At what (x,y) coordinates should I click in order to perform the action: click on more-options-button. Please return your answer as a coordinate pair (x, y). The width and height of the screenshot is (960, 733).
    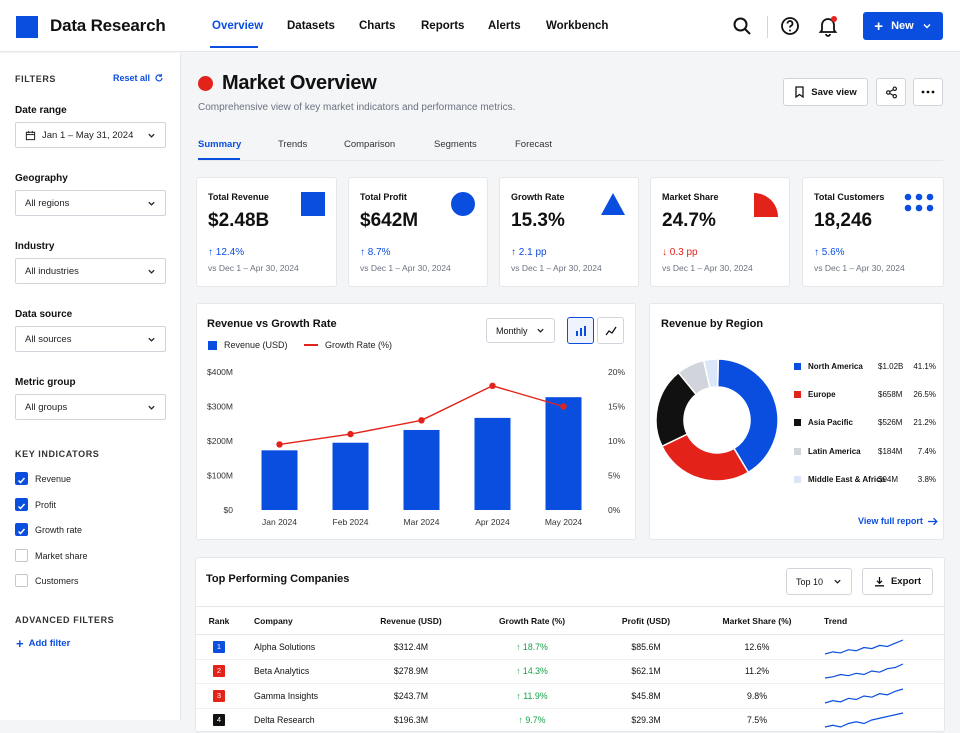
    Looking at the image, I should click on (928, 92).